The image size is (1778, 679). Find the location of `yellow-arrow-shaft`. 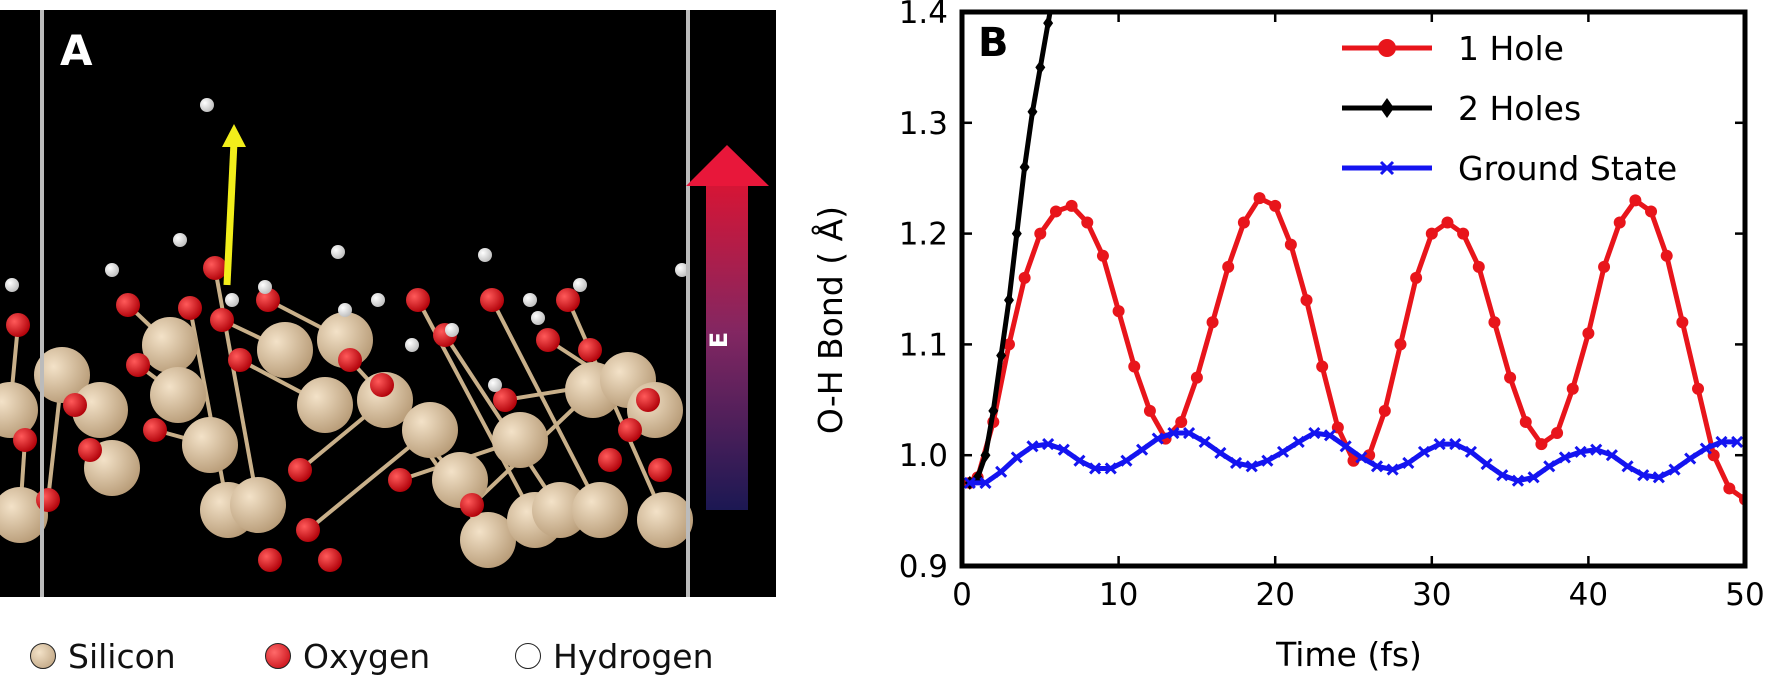

yellow-arrow-shaft is located at coordinates (230, 213).